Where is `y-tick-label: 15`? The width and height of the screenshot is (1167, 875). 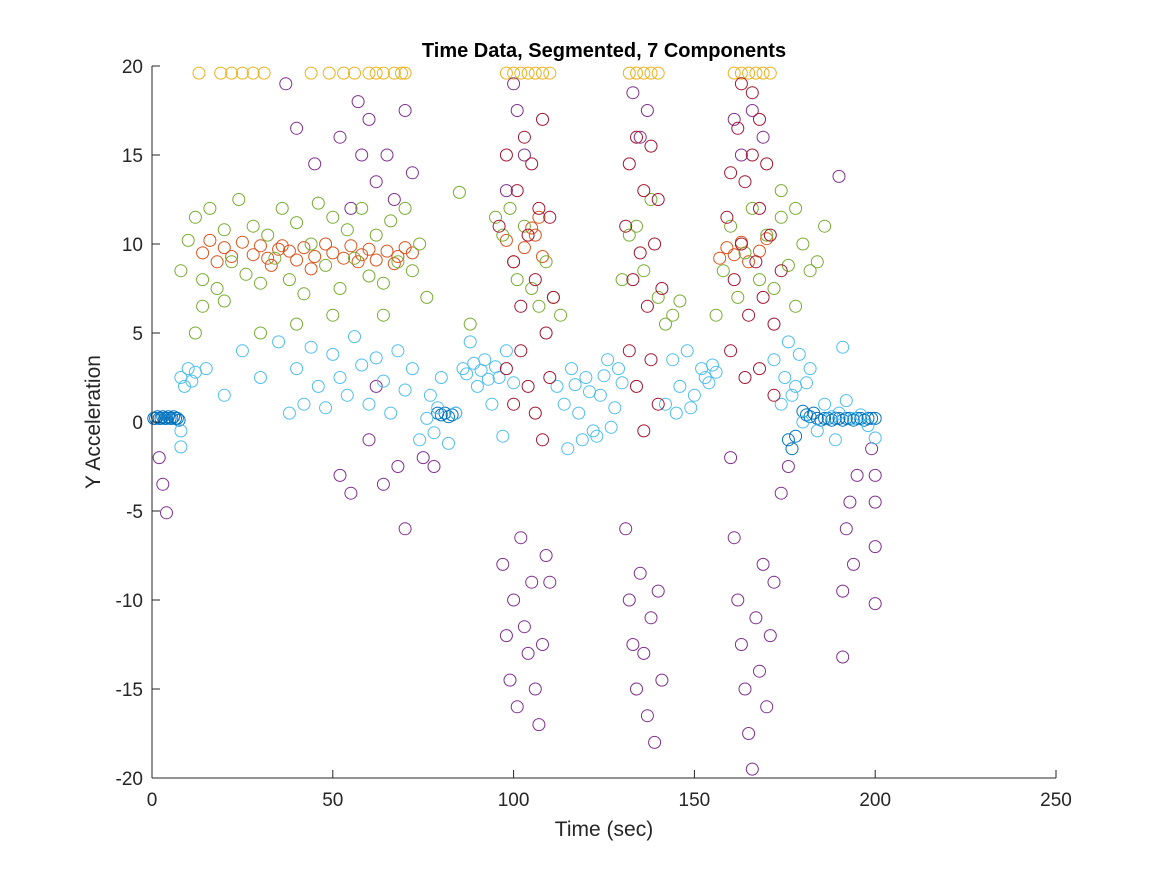
y-tick-label: 15 is located at coordinates (132, 156).